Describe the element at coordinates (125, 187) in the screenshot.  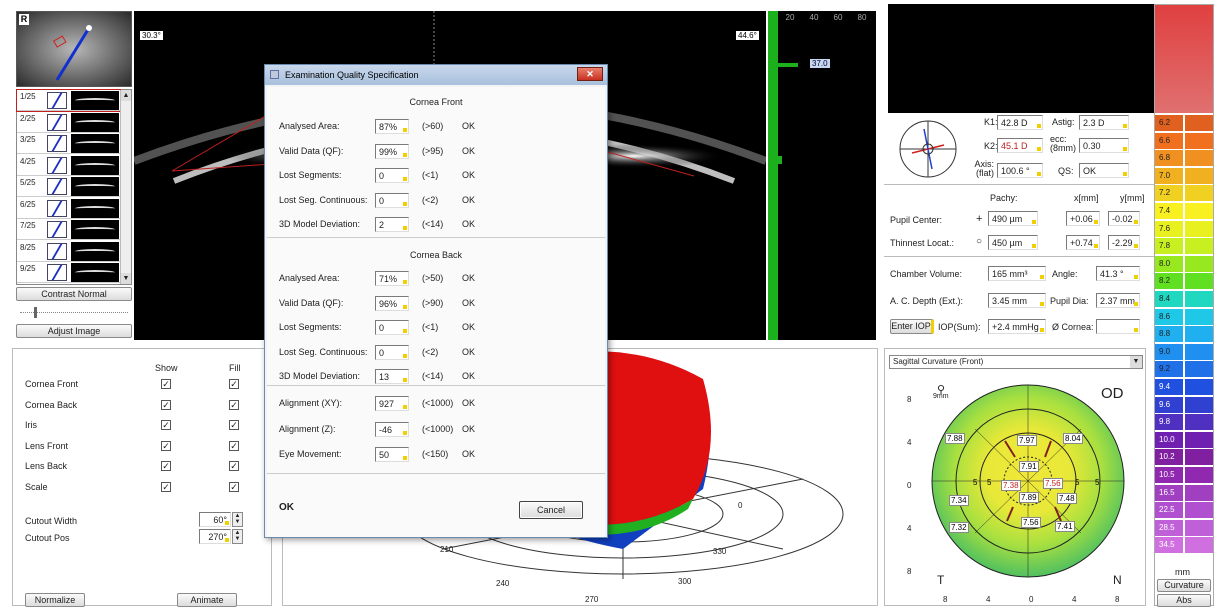
I see `scan-list-scrollbar: ▲ ▼` at that location.